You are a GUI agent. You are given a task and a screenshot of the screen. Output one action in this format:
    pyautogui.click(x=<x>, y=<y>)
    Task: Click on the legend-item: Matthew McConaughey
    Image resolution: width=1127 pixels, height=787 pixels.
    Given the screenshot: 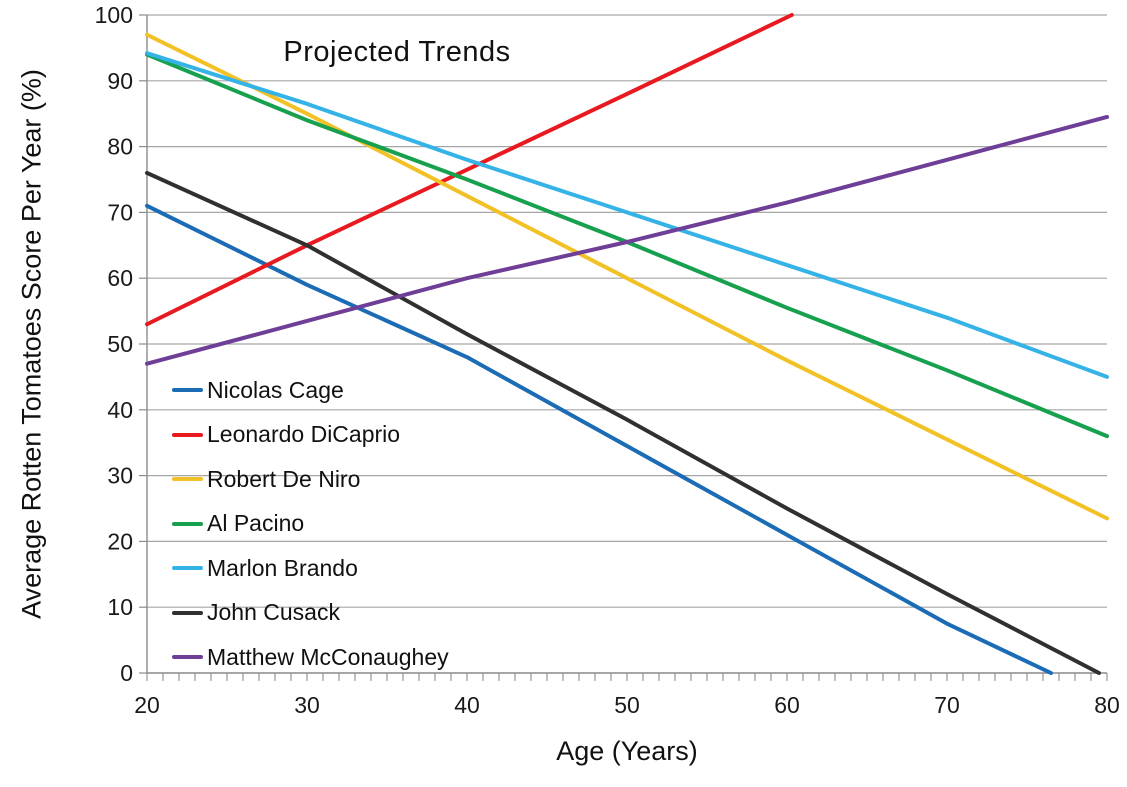 What is the action you would take?
    pyautogui.click(x=310, y=657)
    